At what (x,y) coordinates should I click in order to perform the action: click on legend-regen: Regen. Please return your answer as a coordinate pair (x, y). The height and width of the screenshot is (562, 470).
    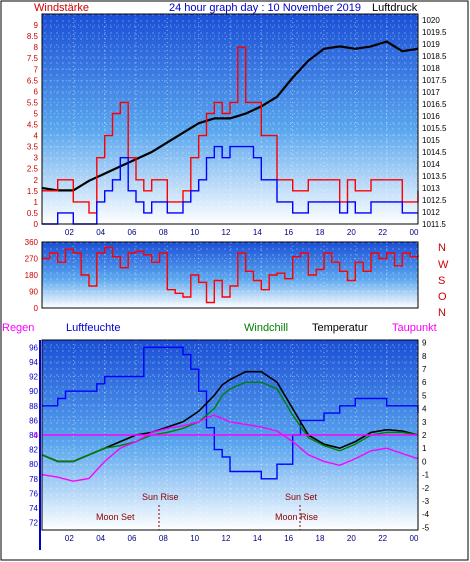
    Looking at the image, I should click on (18, 328).